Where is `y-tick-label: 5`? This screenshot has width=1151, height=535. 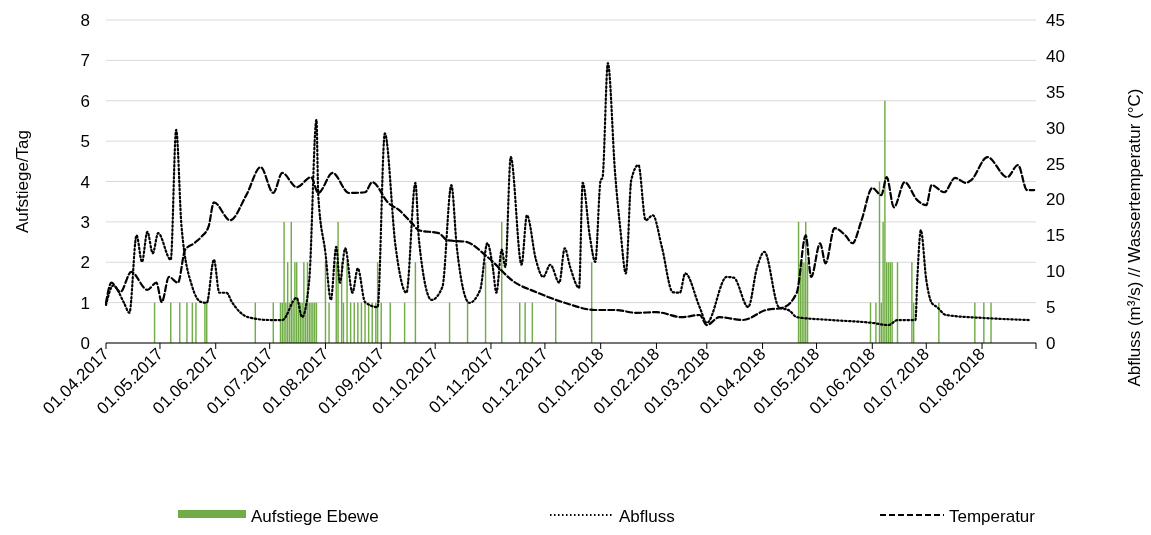
y-tick-label: 5 is located at coordinates (85, 142).